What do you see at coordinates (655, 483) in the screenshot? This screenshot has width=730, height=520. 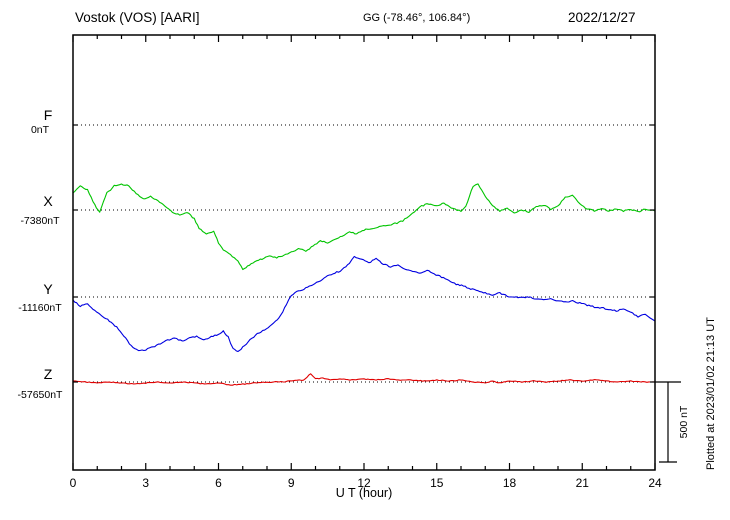 I see `x-tick-label: 24` at bounding box center [655, 483].